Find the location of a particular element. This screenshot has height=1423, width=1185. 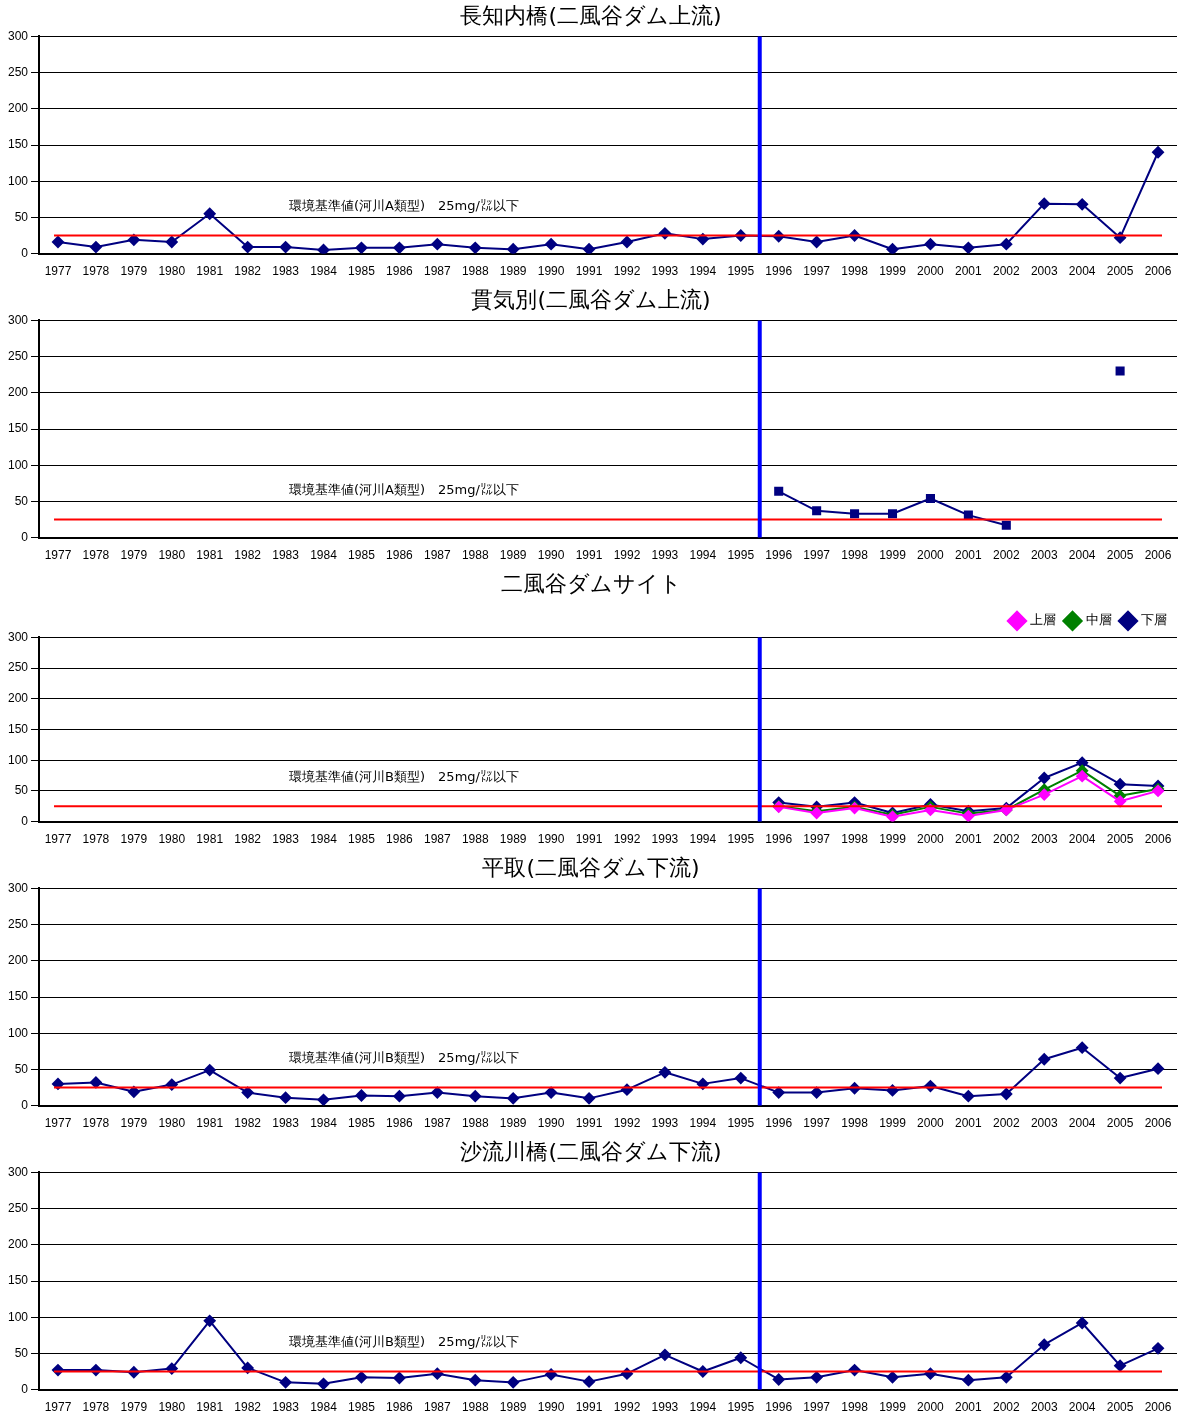

chart-title: 沙流川橋(二風谷ダム下流) is located at coordinates (591, 1151).